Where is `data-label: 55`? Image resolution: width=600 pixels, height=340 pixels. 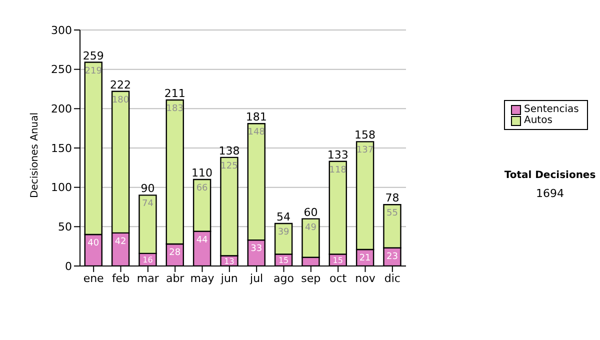
data-label: 55 is located at coordinates (392, 213).